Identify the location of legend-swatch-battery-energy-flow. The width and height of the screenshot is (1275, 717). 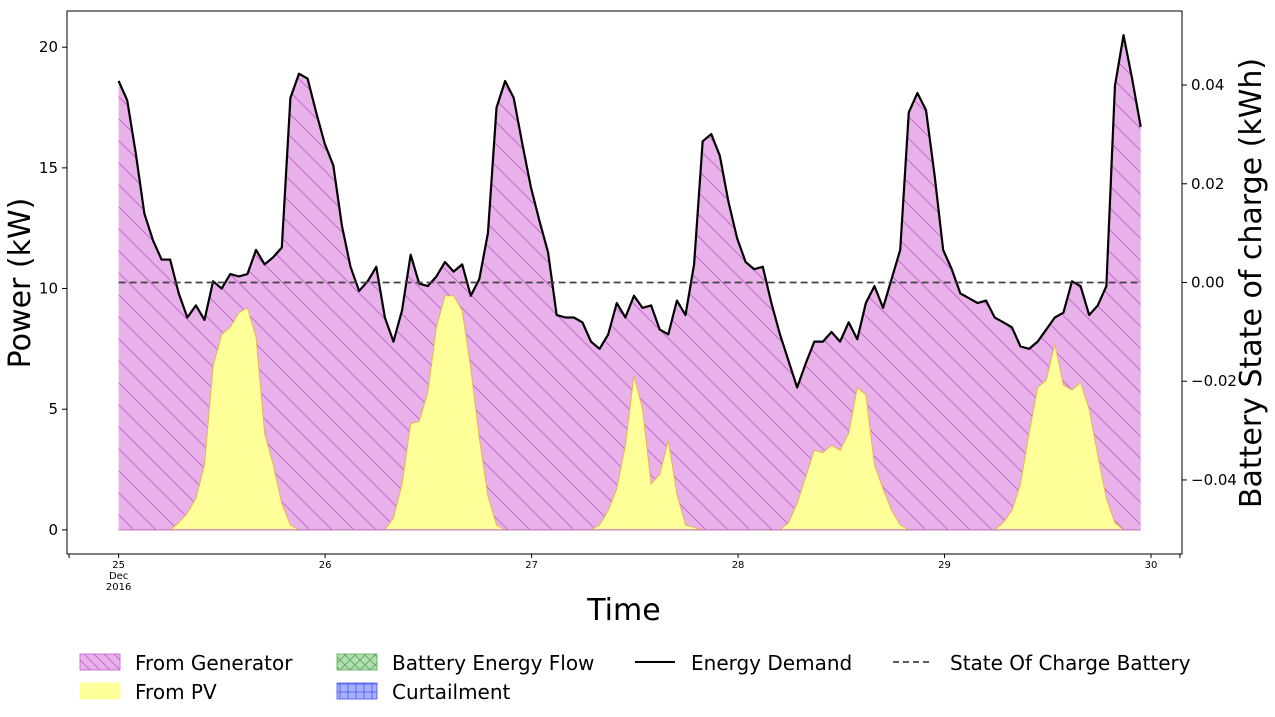
(357, 662).